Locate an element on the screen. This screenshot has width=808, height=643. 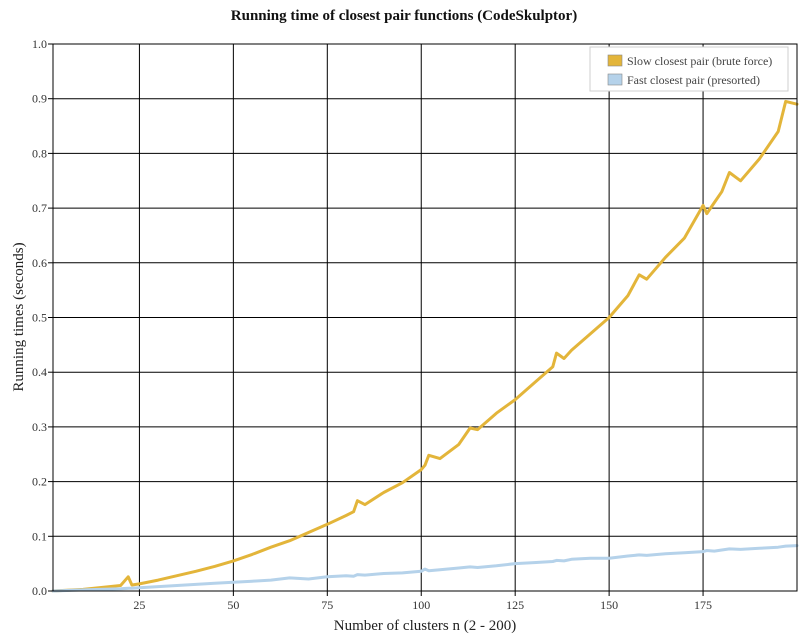
legend-label: Fast closest pair (presorted) is located at coordinates (693, 80).